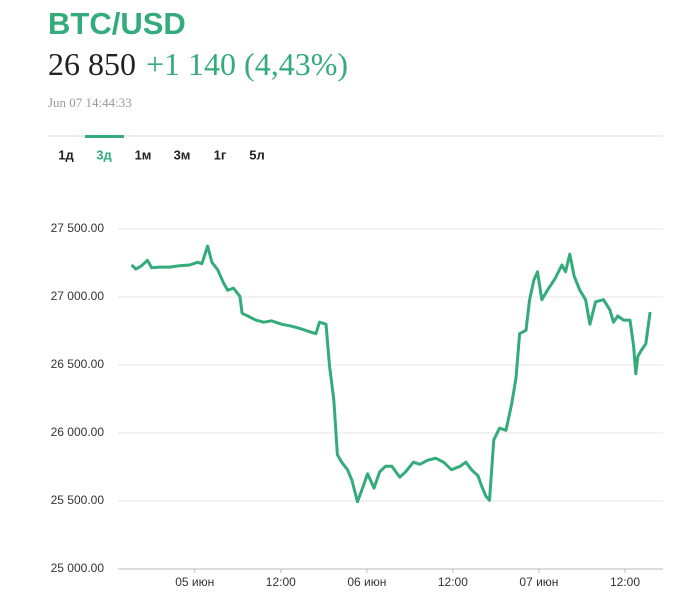 The width and height of the screenshot is (683, 605). Describe the element at coordinates (78, 568) in the screenshot. I see `y-tick-label: 25 000.00` at that location.